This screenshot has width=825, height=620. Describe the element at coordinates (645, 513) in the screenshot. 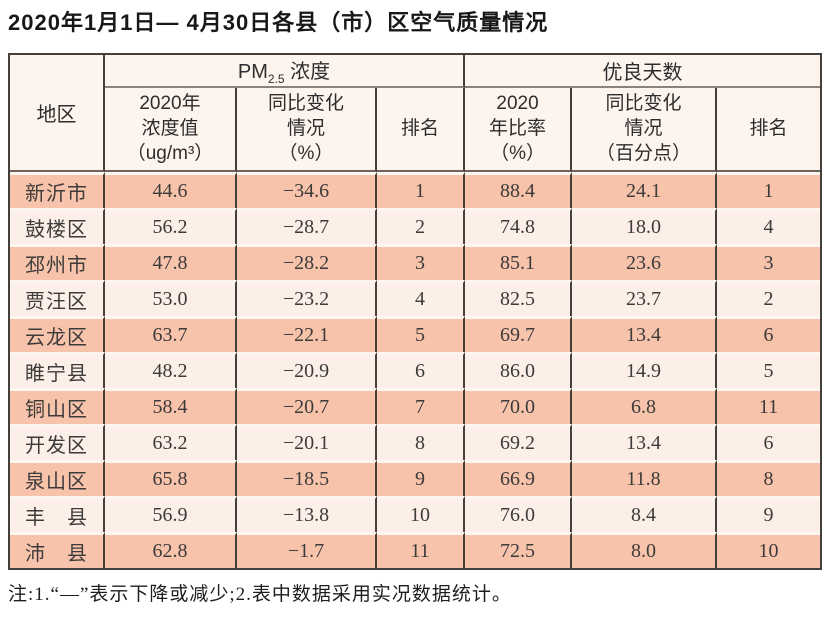

I see `good-change-cell: 8.4` at that location.